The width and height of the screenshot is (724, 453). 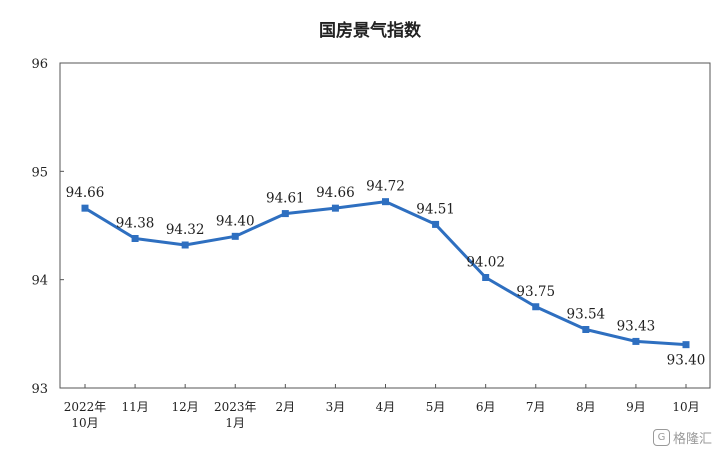 I want to click on data-label: 94.40, so click(x=235, y=221).